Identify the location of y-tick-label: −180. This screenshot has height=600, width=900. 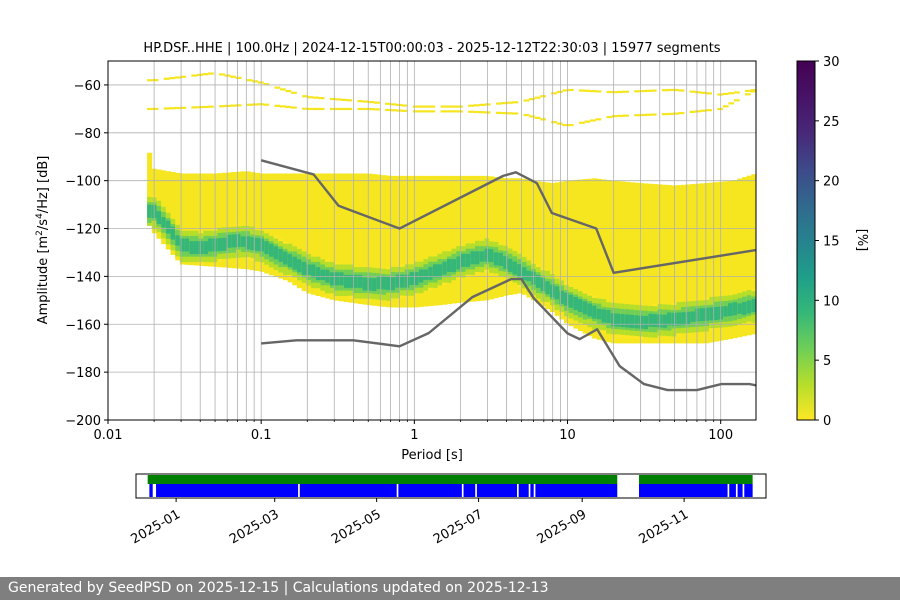
(83, 373).